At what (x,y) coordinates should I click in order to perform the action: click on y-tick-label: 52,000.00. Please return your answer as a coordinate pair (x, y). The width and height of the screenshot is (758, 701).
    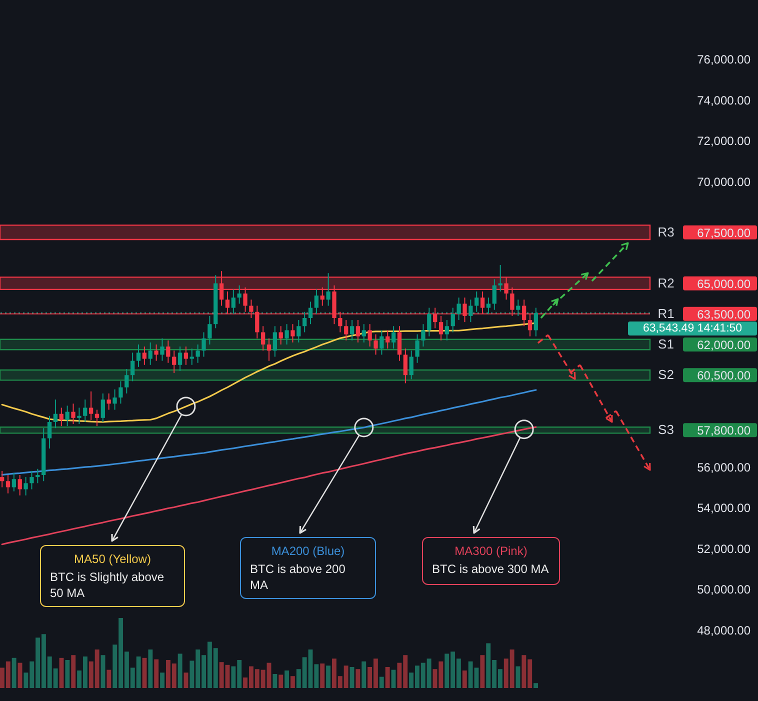
    Looking at the image, I should click on (724, 549).